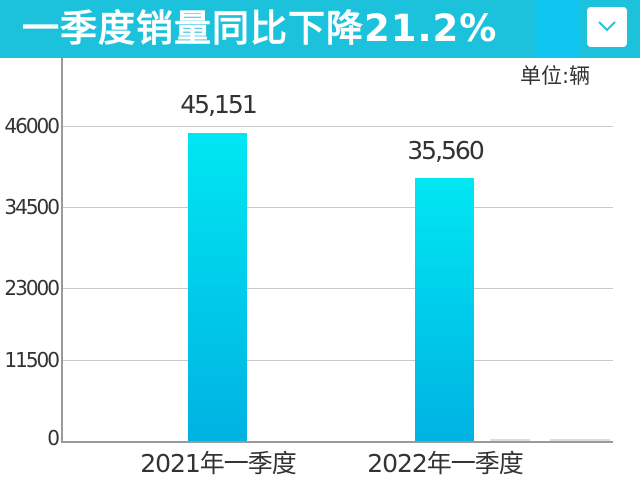 Image resolution: width=640 pixels, height=480 pixels. What do you see at coordinates (444, 309) in the screenshot?
I see `bar-2022-q1` at bounding box center [444, 309].